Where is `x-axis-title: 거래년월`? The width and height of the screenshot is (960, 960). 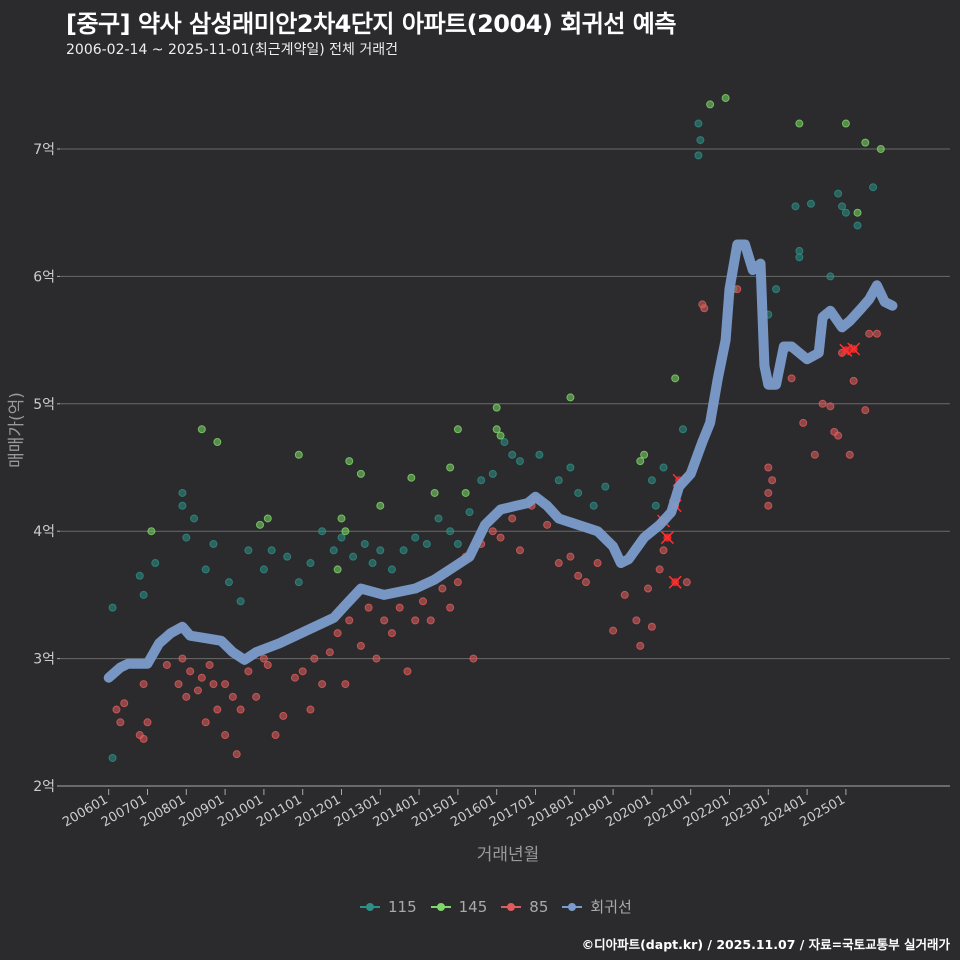 x-axis-title: 거래년월 is located at coordinates (508, 855).